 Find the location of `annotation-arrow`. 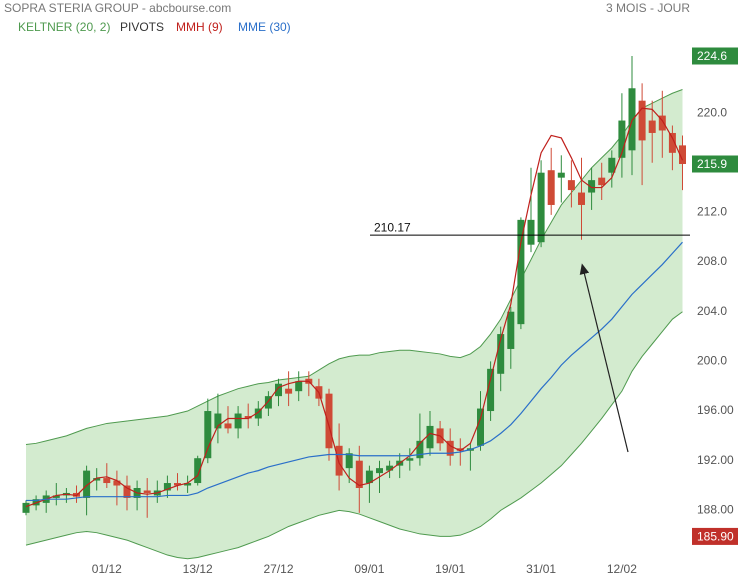

annotation-arrow is located at coordinates (604, 358).